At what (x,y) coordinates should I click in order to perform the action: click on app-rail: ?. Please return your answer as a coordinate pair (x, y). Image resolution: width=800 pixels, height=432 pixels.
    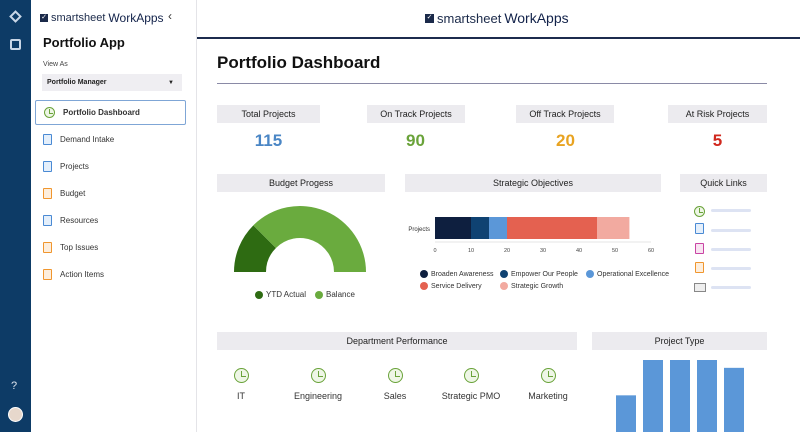
    Looking at the image, I should click on (15, 216).